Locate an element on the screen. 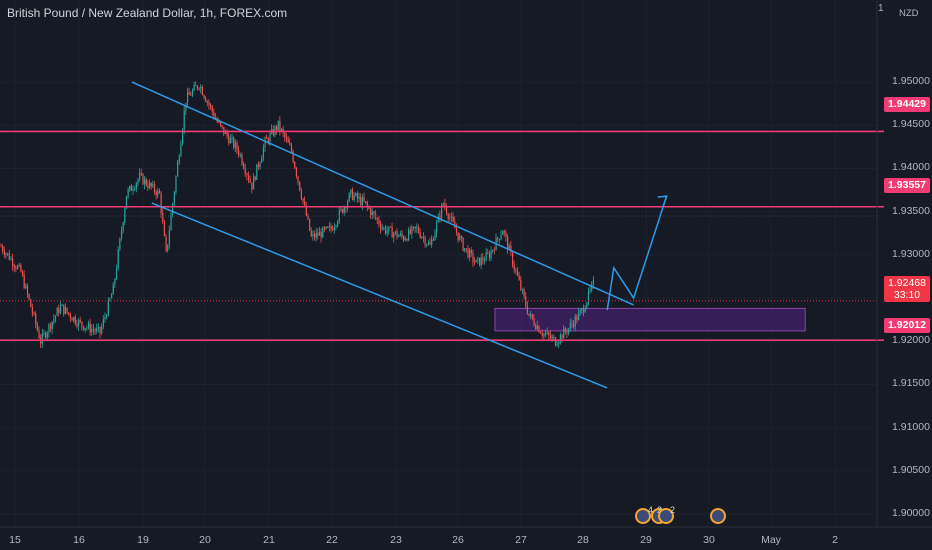 The image size is (932, 550). price-tick-label: 1.95000 is located at coordinates (911, 81).